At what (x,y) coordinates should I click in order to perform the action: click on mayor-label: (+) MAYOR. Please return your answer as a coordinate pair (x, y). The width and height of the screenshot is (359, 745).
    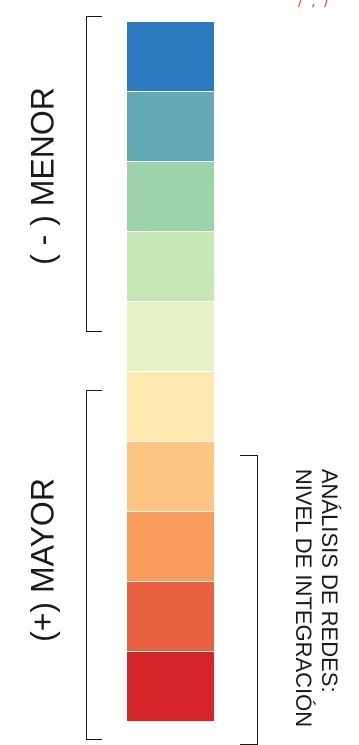
    Looking at the image, I should click on (42, 560).